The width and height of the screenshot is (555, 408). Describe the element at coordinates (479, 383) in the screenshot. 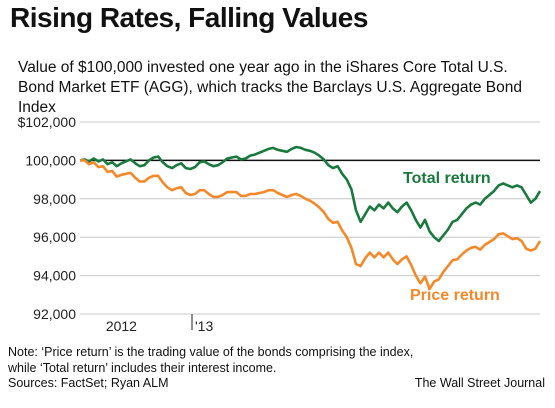

I see `publication-credit: The Wall Street Journal` at that location.